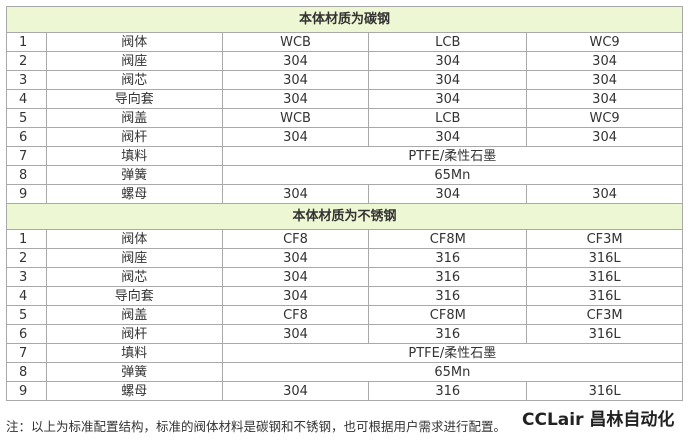 The height and width of the screenshot is (442, 689). I want to click on row-number: 5, so click(26, 315).